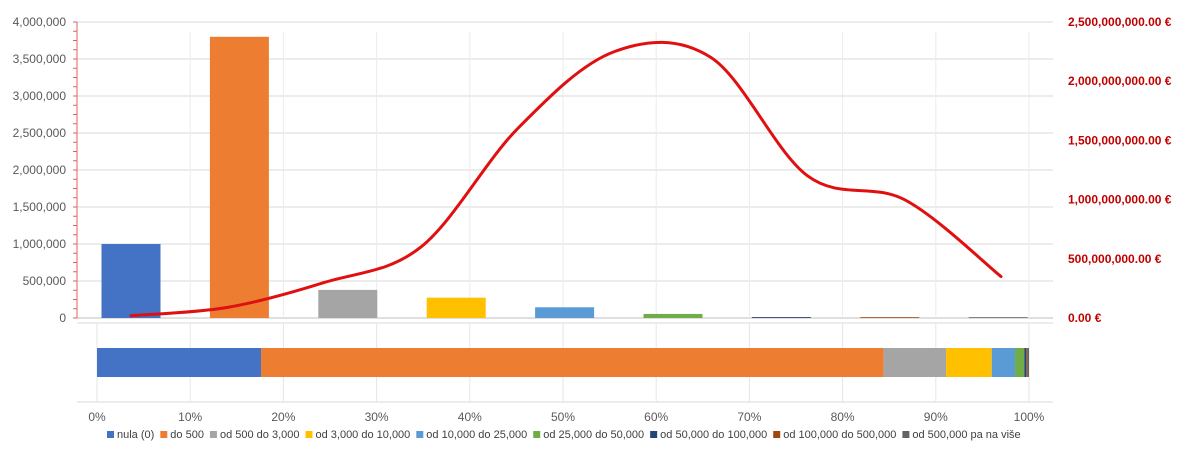  I want to click on legend-entry-6: od 50,000 do 100,000, so click(713, 435).